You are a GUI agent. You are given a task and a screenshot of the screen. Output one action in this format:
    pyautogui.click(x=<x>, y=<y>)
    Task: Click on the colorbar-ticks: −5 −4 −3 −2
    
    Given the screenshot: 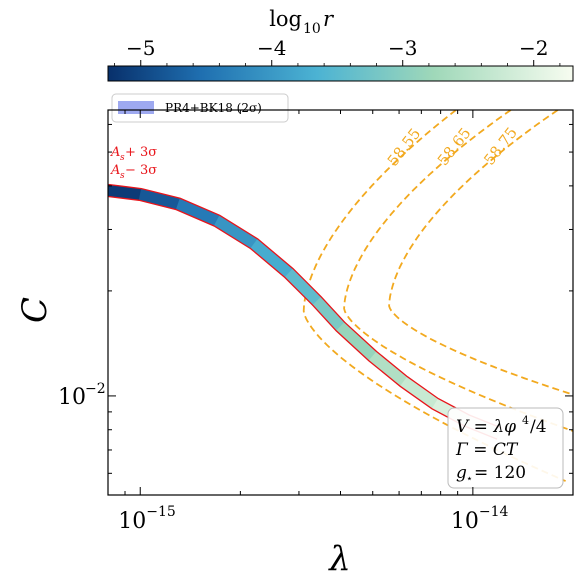 What is the action you would take?
    pyautogui.click(x=337, y=51)
    